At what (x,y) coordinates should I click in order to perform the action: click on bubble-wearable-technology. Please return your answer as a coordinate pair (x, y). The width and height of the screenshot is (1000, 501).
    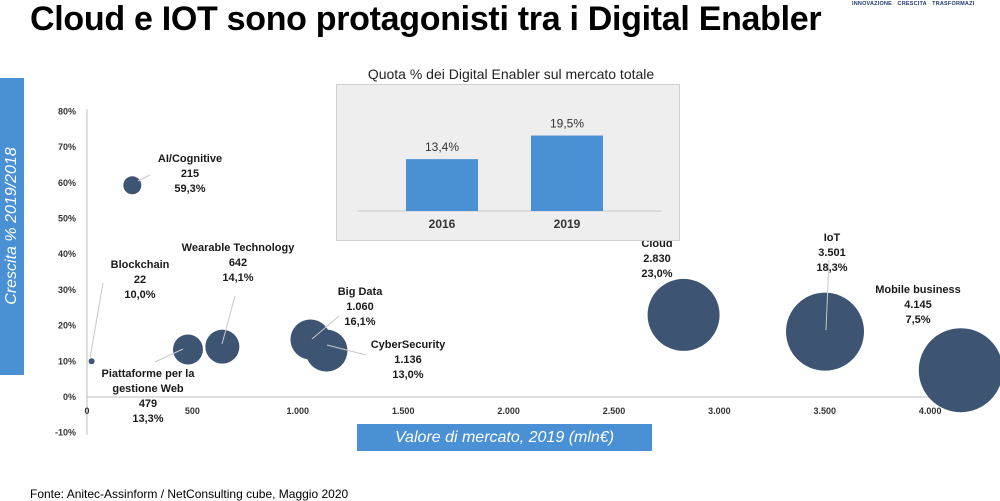
    Looking at the image, I should click on (222, 346).